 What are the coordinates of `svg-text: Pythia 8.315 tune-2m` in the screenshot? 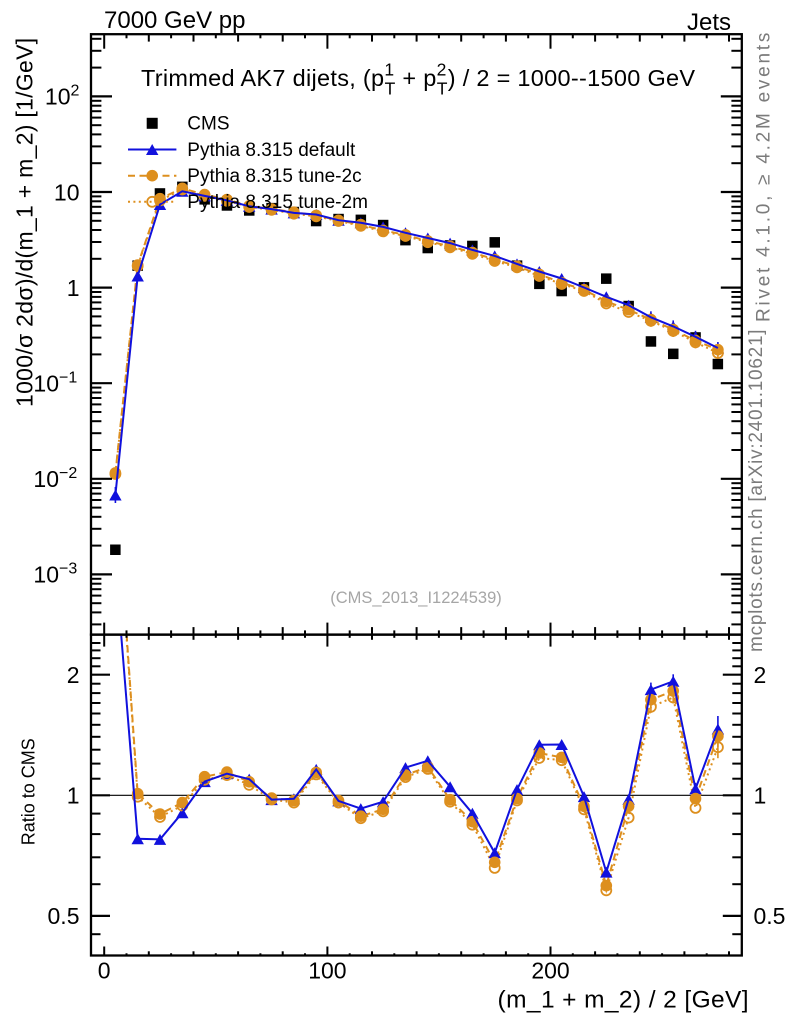 It's located at (277, 202).